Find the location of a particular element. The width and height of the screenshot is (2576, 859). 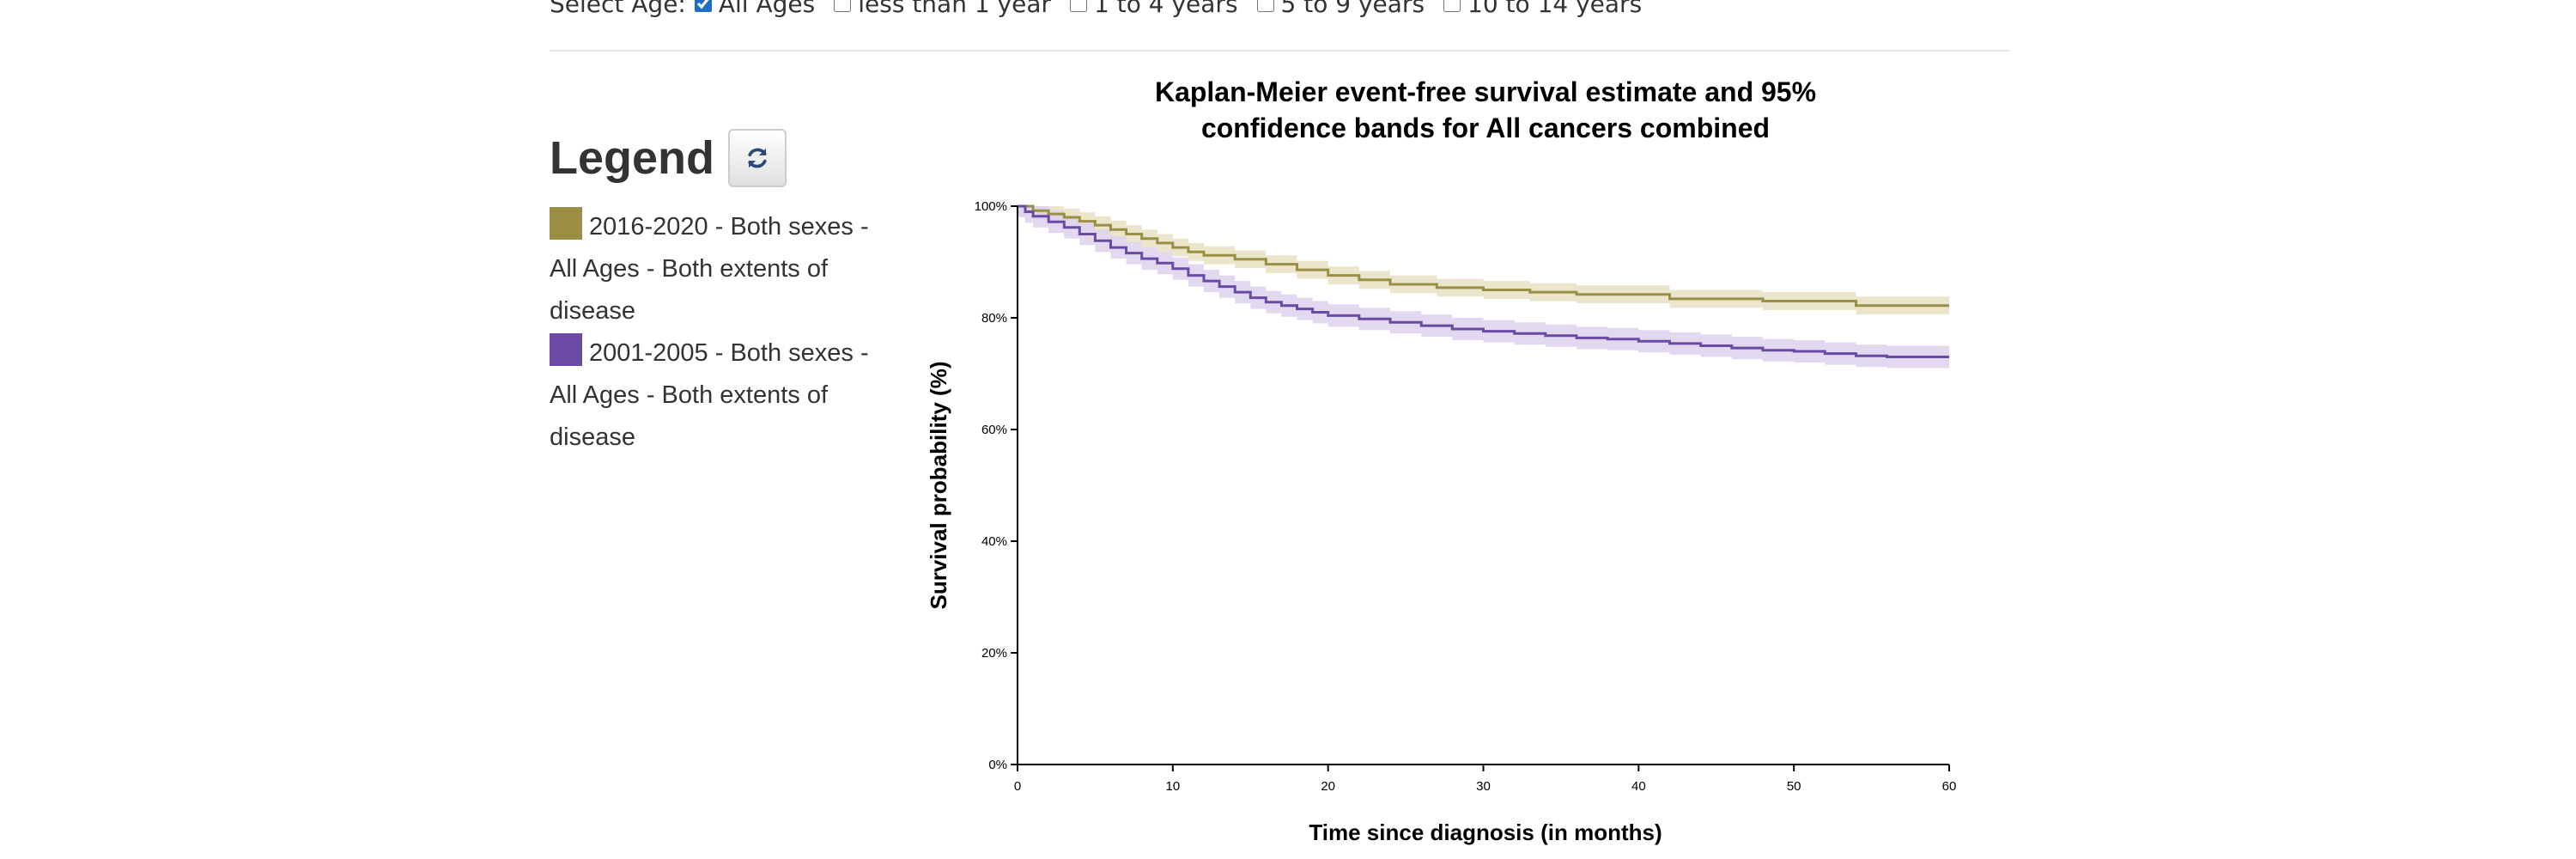

y-tick-label: 0% is located at coordinates (998, 765).